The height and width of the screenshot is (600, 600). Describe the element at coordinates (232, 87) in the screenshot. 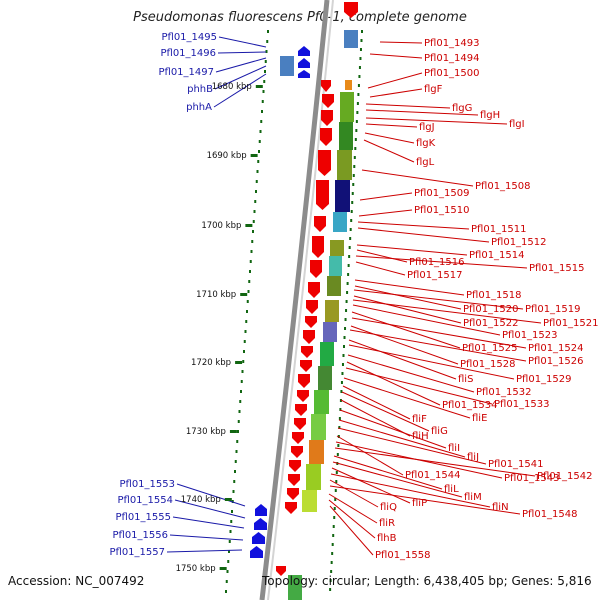

I see `kbp-tick-label: 1680 kbp` at that location.